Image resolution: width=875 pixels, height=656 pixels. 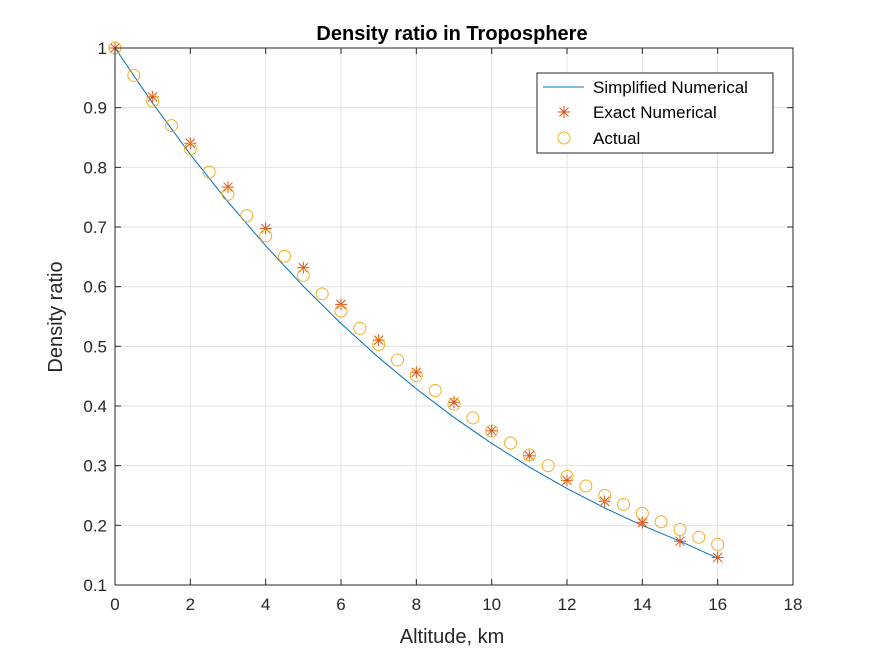 I want to click on x-tick-label: 16, so click(x=717, y=604).